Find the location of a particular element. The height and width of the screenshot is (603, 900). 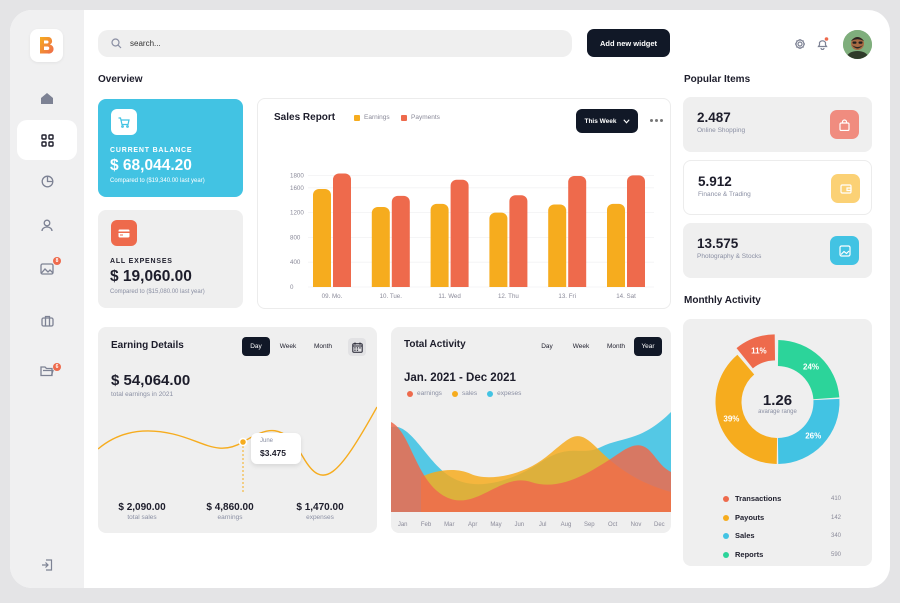

transactions-dot is located at coordinates (726, 498).